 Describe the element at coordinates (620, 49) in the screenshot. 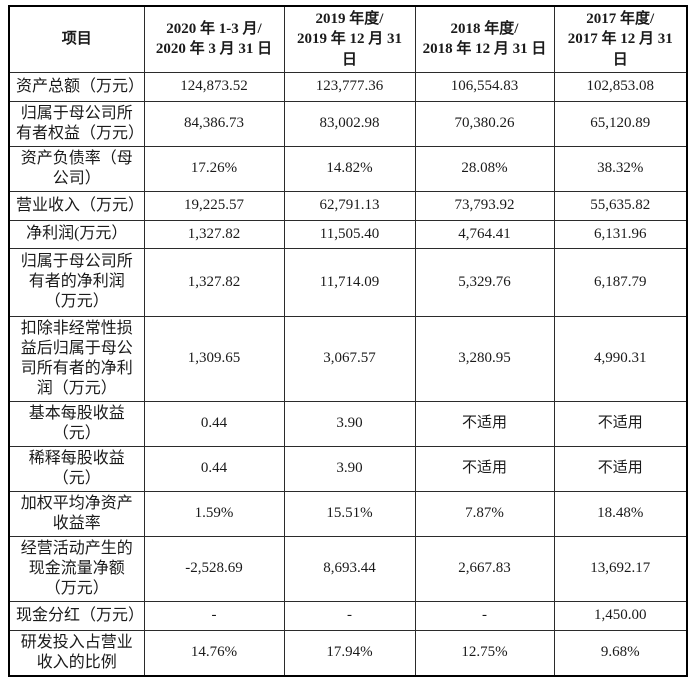

I see `period-line: 2017 年 12 月 31 日` at that location.